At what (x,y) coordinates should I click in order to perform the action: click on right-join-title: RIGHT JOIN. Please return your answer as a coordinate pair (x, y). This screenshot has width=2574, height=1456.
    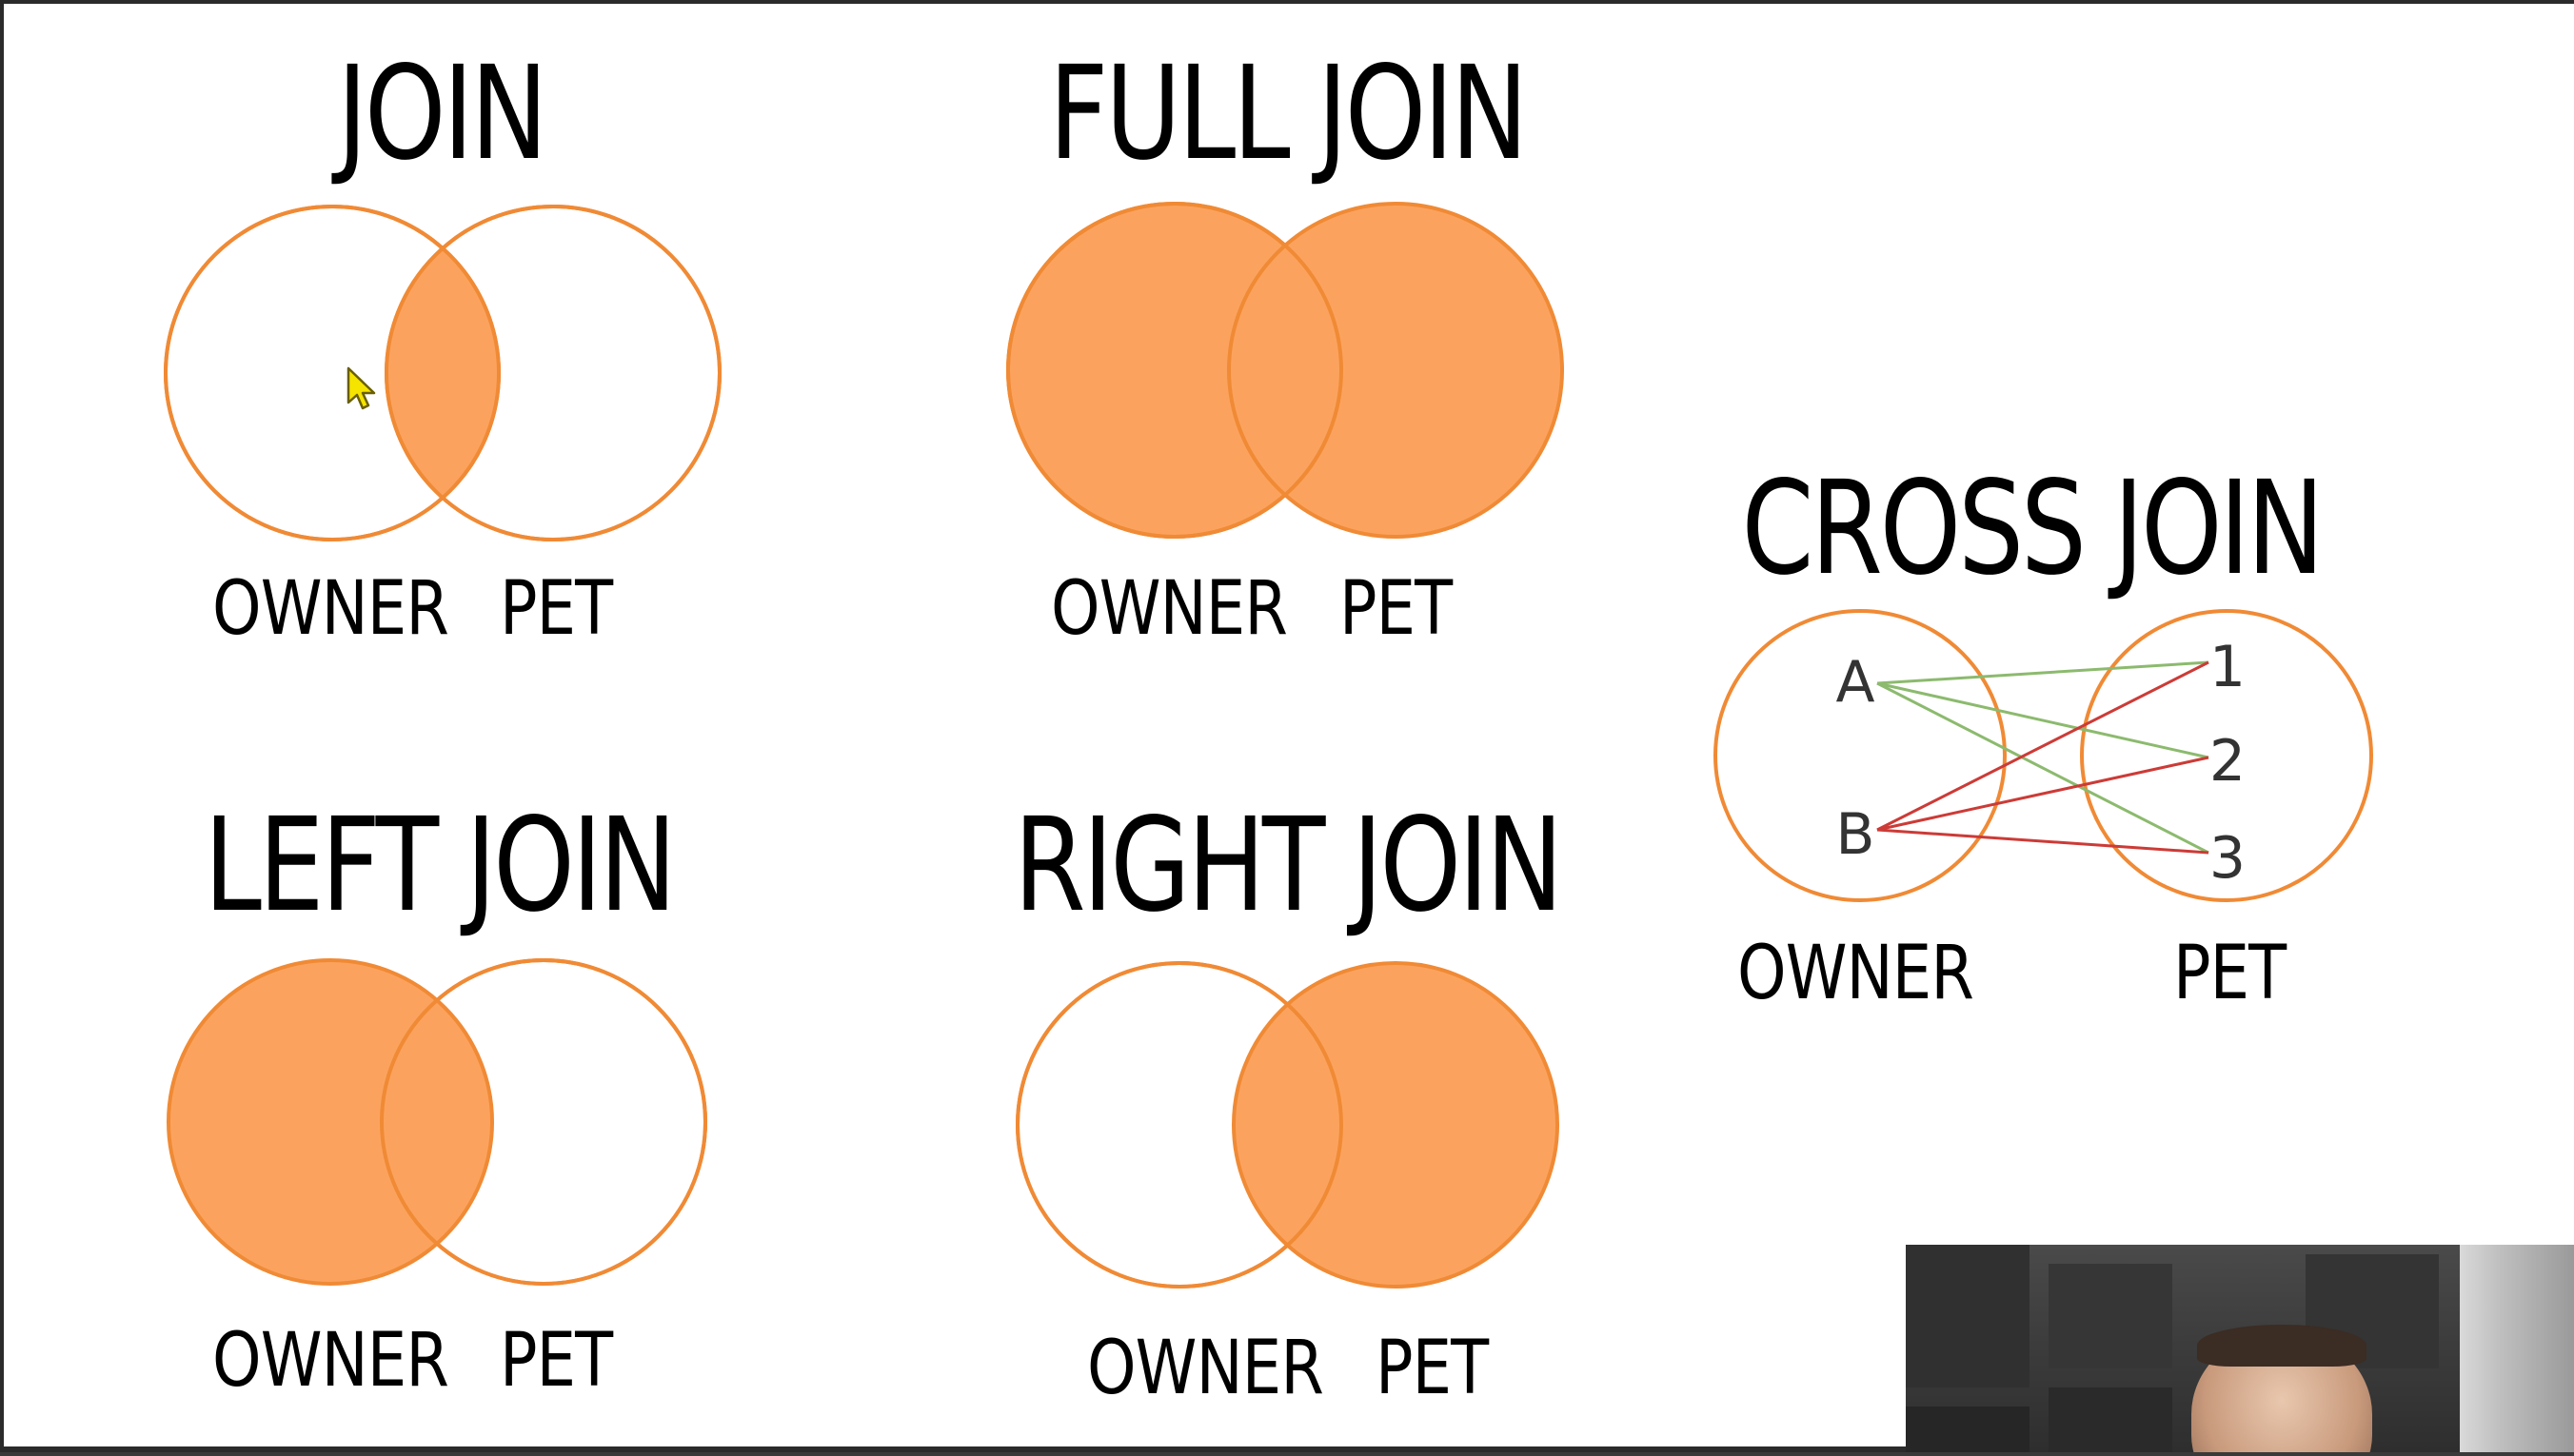
    Looking at the image, I should click on (1287, 866).